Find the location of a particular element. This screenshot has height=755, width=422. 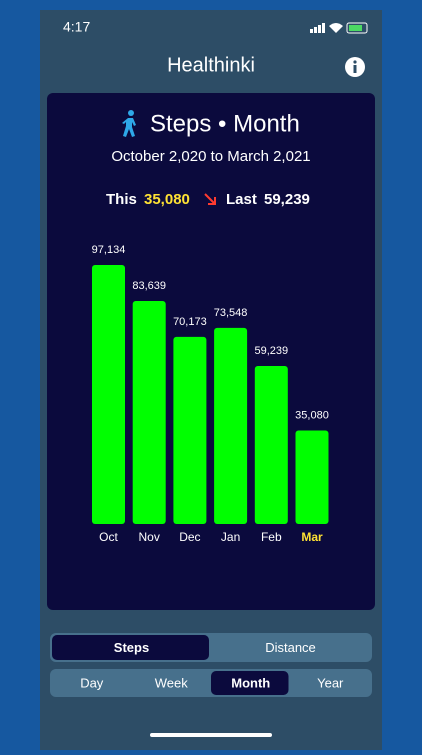

chart-subtitle: October 2,020 to March 2,021 is located at coordinates (210, 156).